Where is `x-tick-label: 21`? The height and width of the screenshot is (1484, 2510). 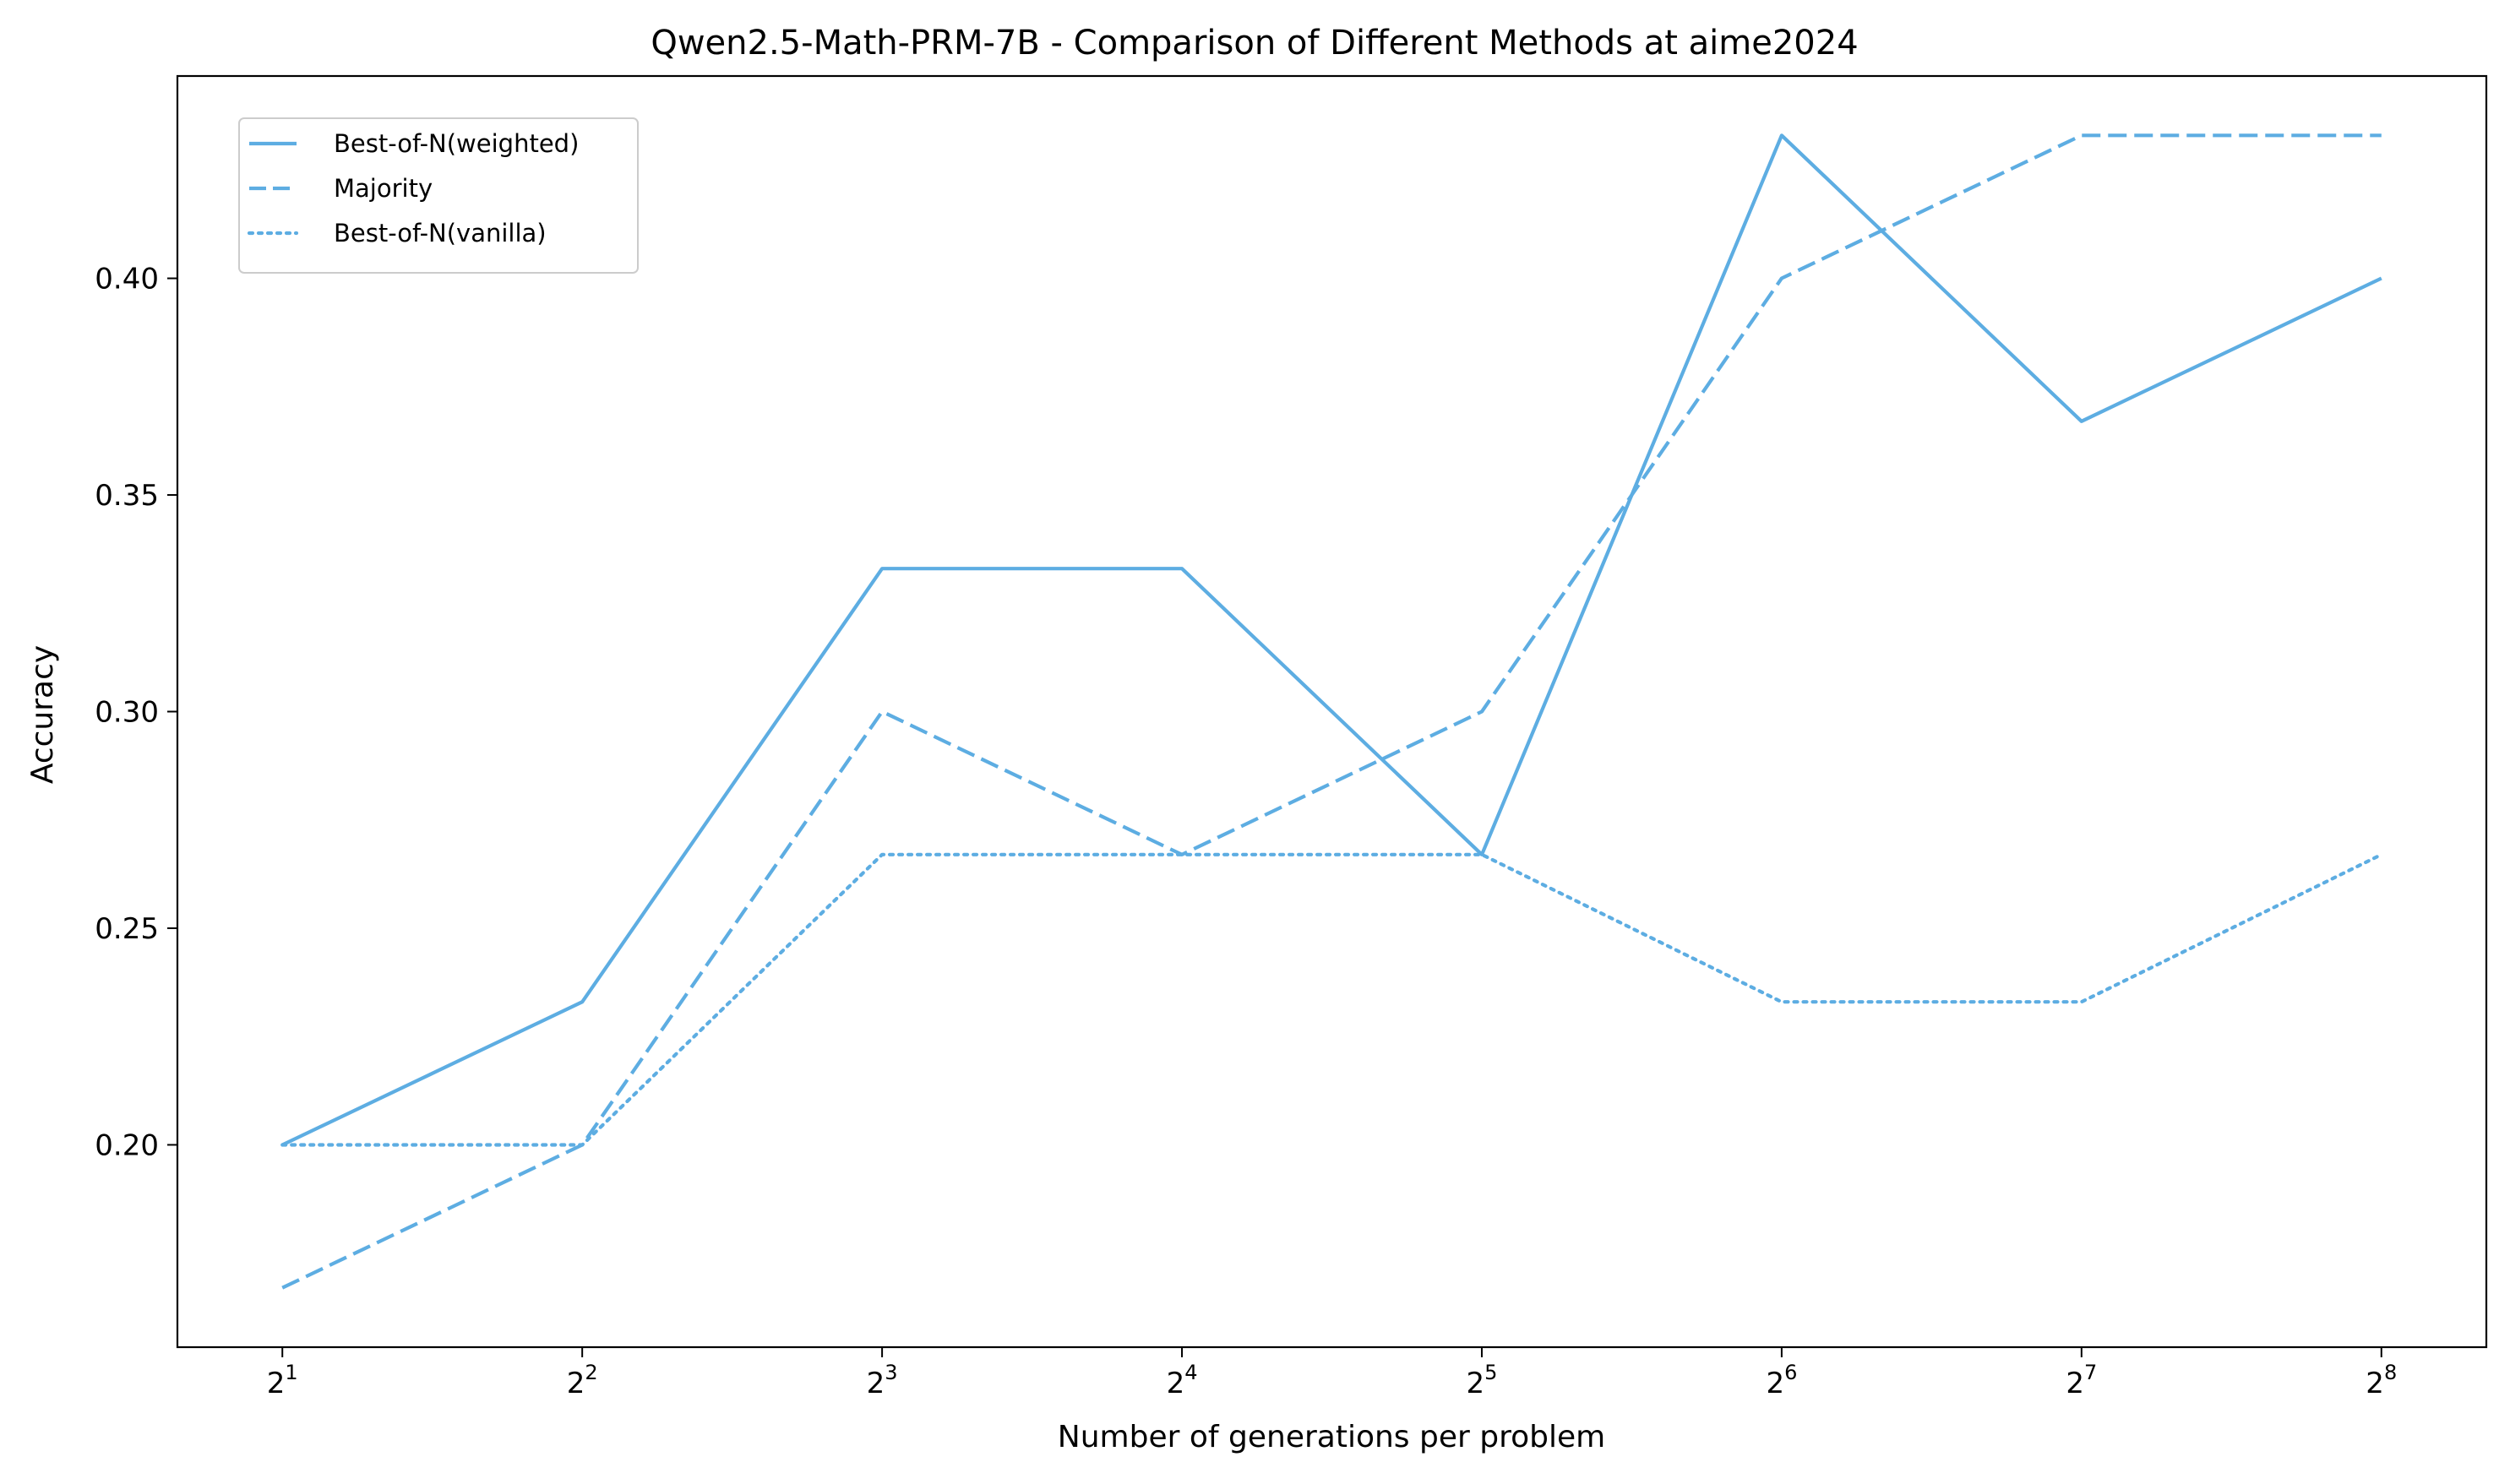
x-tick-label: 21 is located at coordinates (282, 1380).